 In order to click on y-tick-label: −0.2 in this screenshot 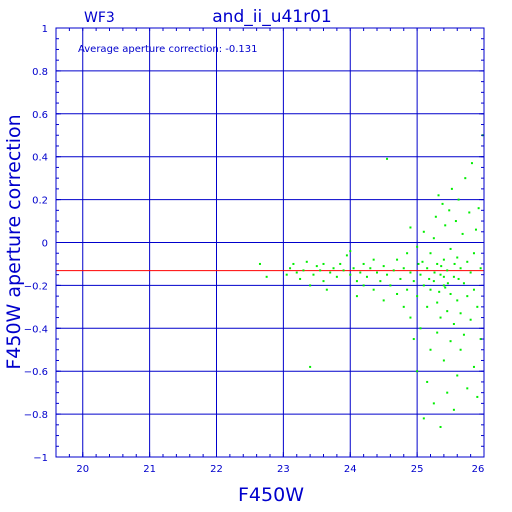, I will do `click(36, 286)`.